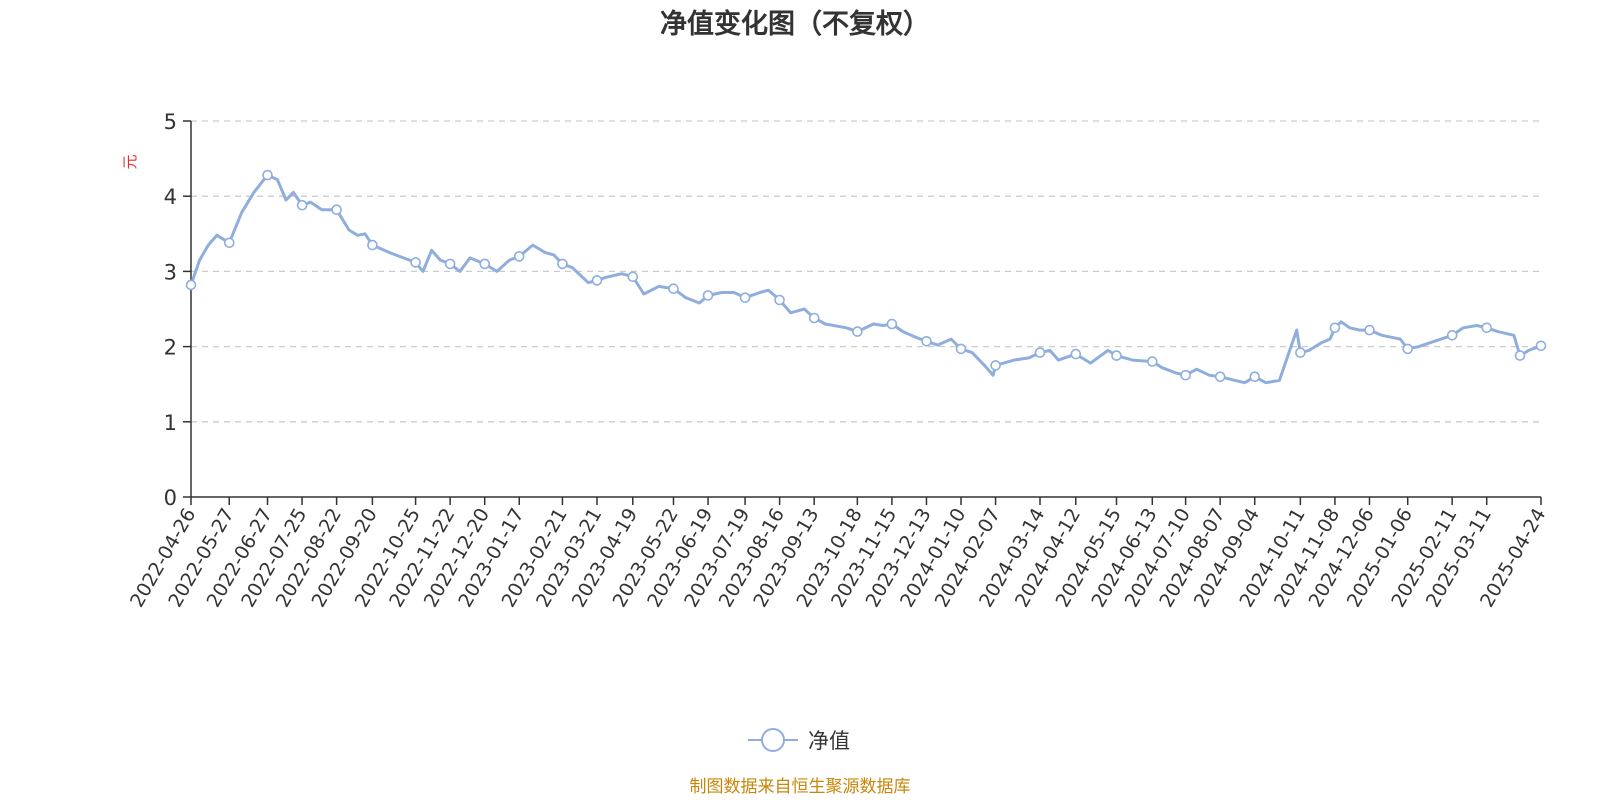 This screenshot has height=800, width=1600. Describe the element at coordinates (800, 787) in the screenshot. I see `data-source-note: 制图数据来自恒生聚源数据库` at that location.